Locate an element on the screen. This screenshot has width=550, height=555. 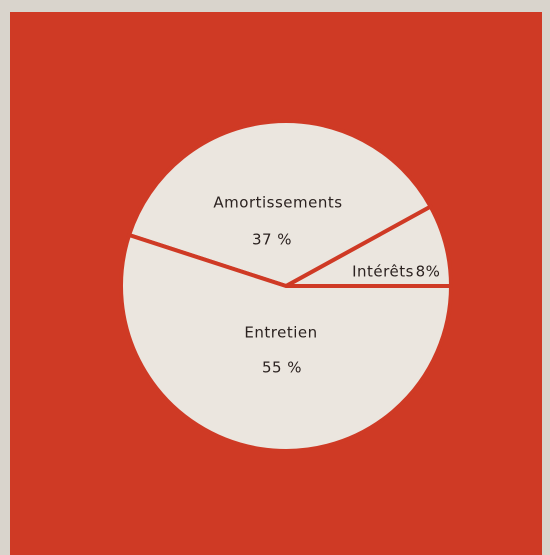
slice-label: Amortissements is located at coordinates (277, 203).